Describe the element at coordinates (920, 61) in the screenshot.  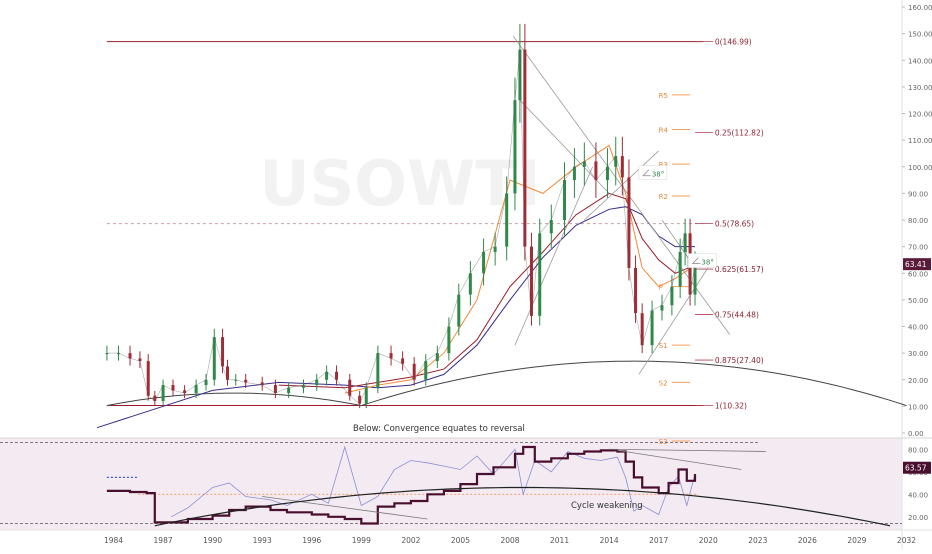
I see `main-y-tick-label: 140.00` at that location.